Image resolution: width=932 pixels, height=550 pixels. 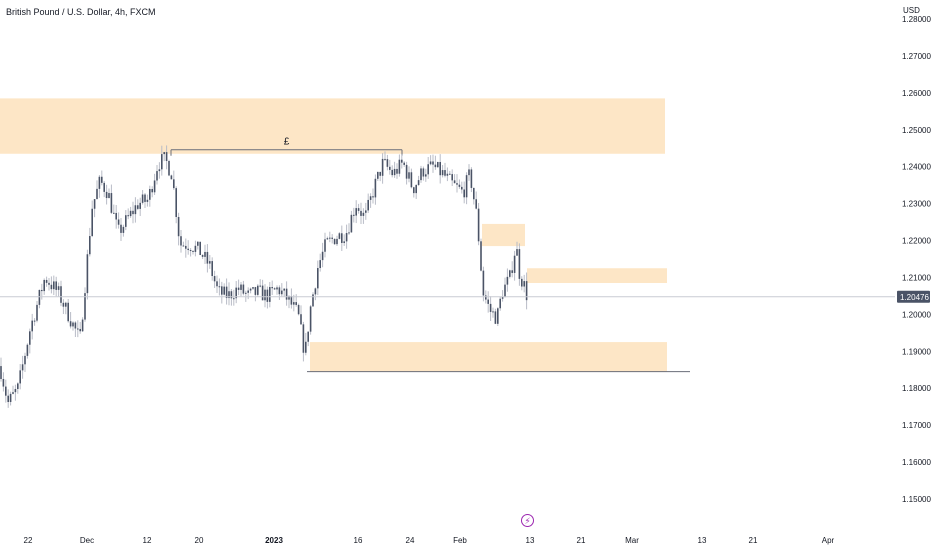 I want to click on currency-label: USD, so click(x=911, y=10).